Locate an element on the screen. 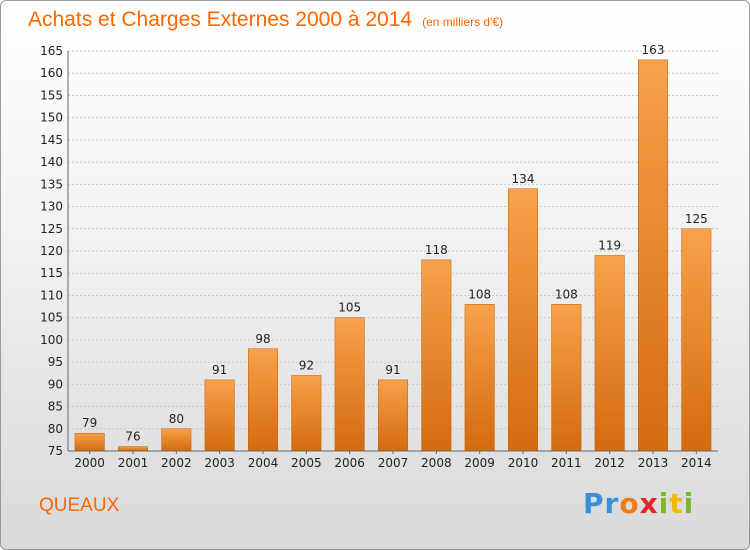 The image size is (750, 550). bar-2009 is located at coordinates (479, 378).